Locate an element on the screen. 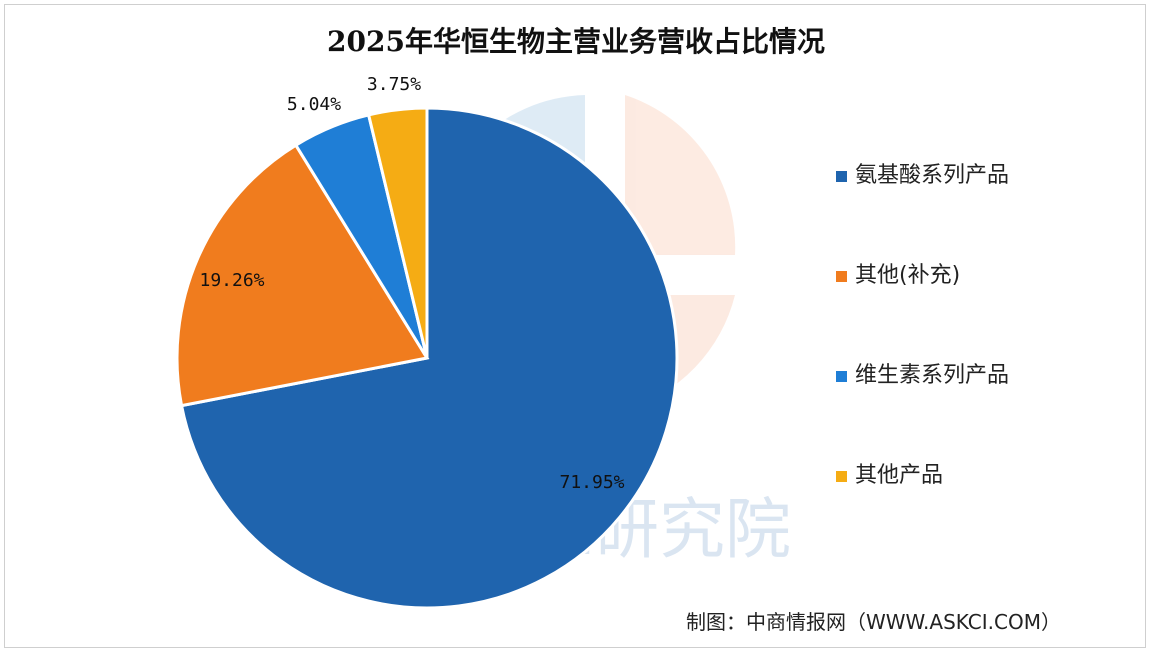  legend-label: 氨基酸系列产品 is located at coordinates (932, 175).